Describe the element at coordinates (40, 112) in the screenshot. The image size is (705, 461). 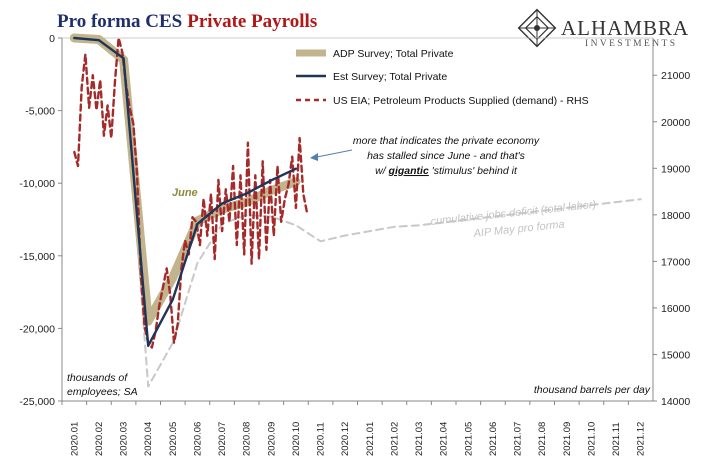
I see `y-left-tick-label: -5,000` at that location.